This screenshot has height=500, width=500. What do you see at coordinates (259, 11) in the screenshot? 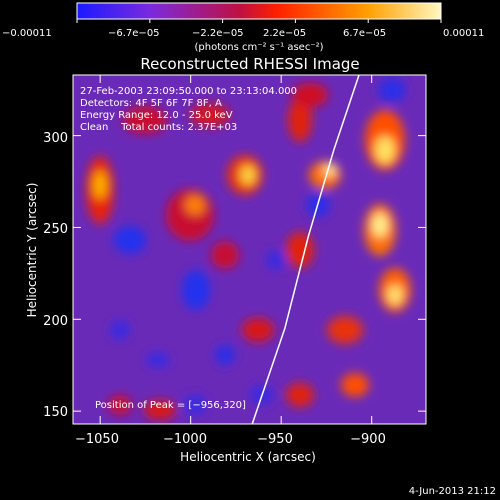
I see `colorbar` at bounding box center [259, 11].